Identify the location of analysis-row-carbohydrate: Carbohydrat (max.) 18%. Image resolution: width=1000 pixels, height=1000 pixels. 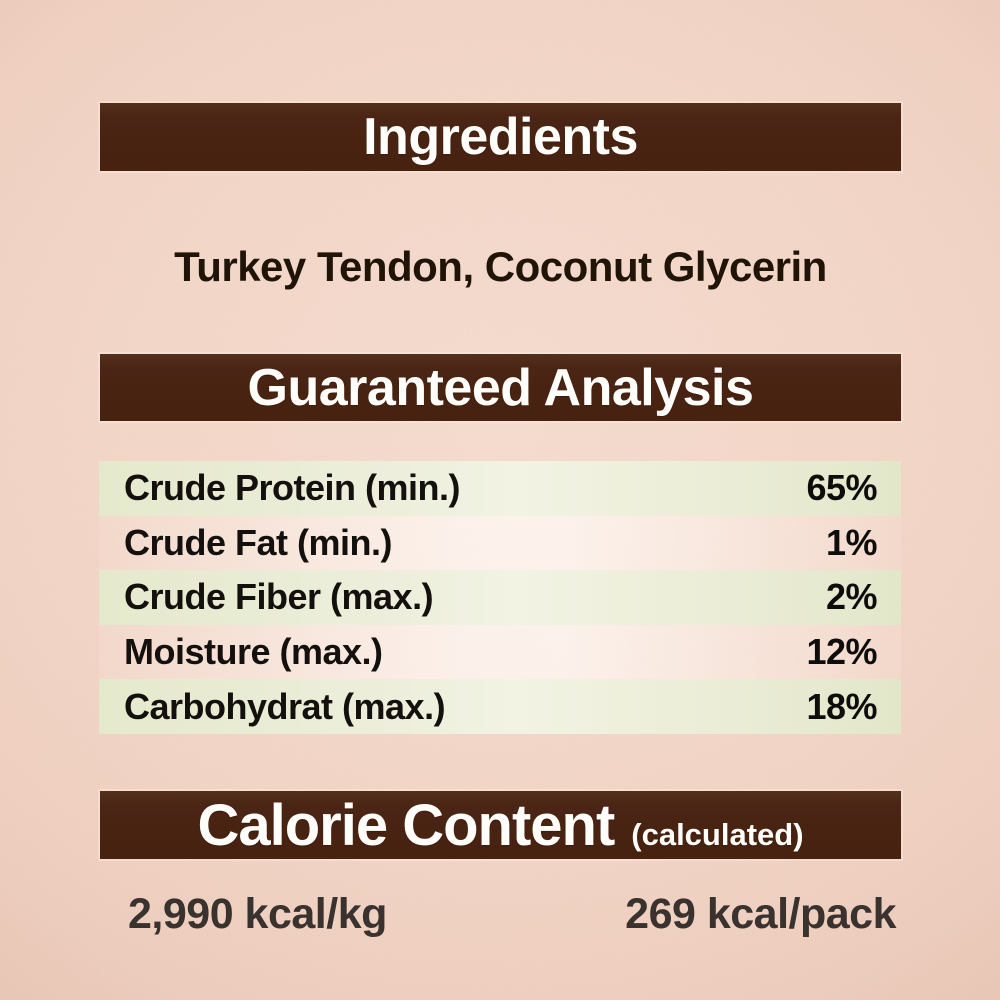
(500, 706).